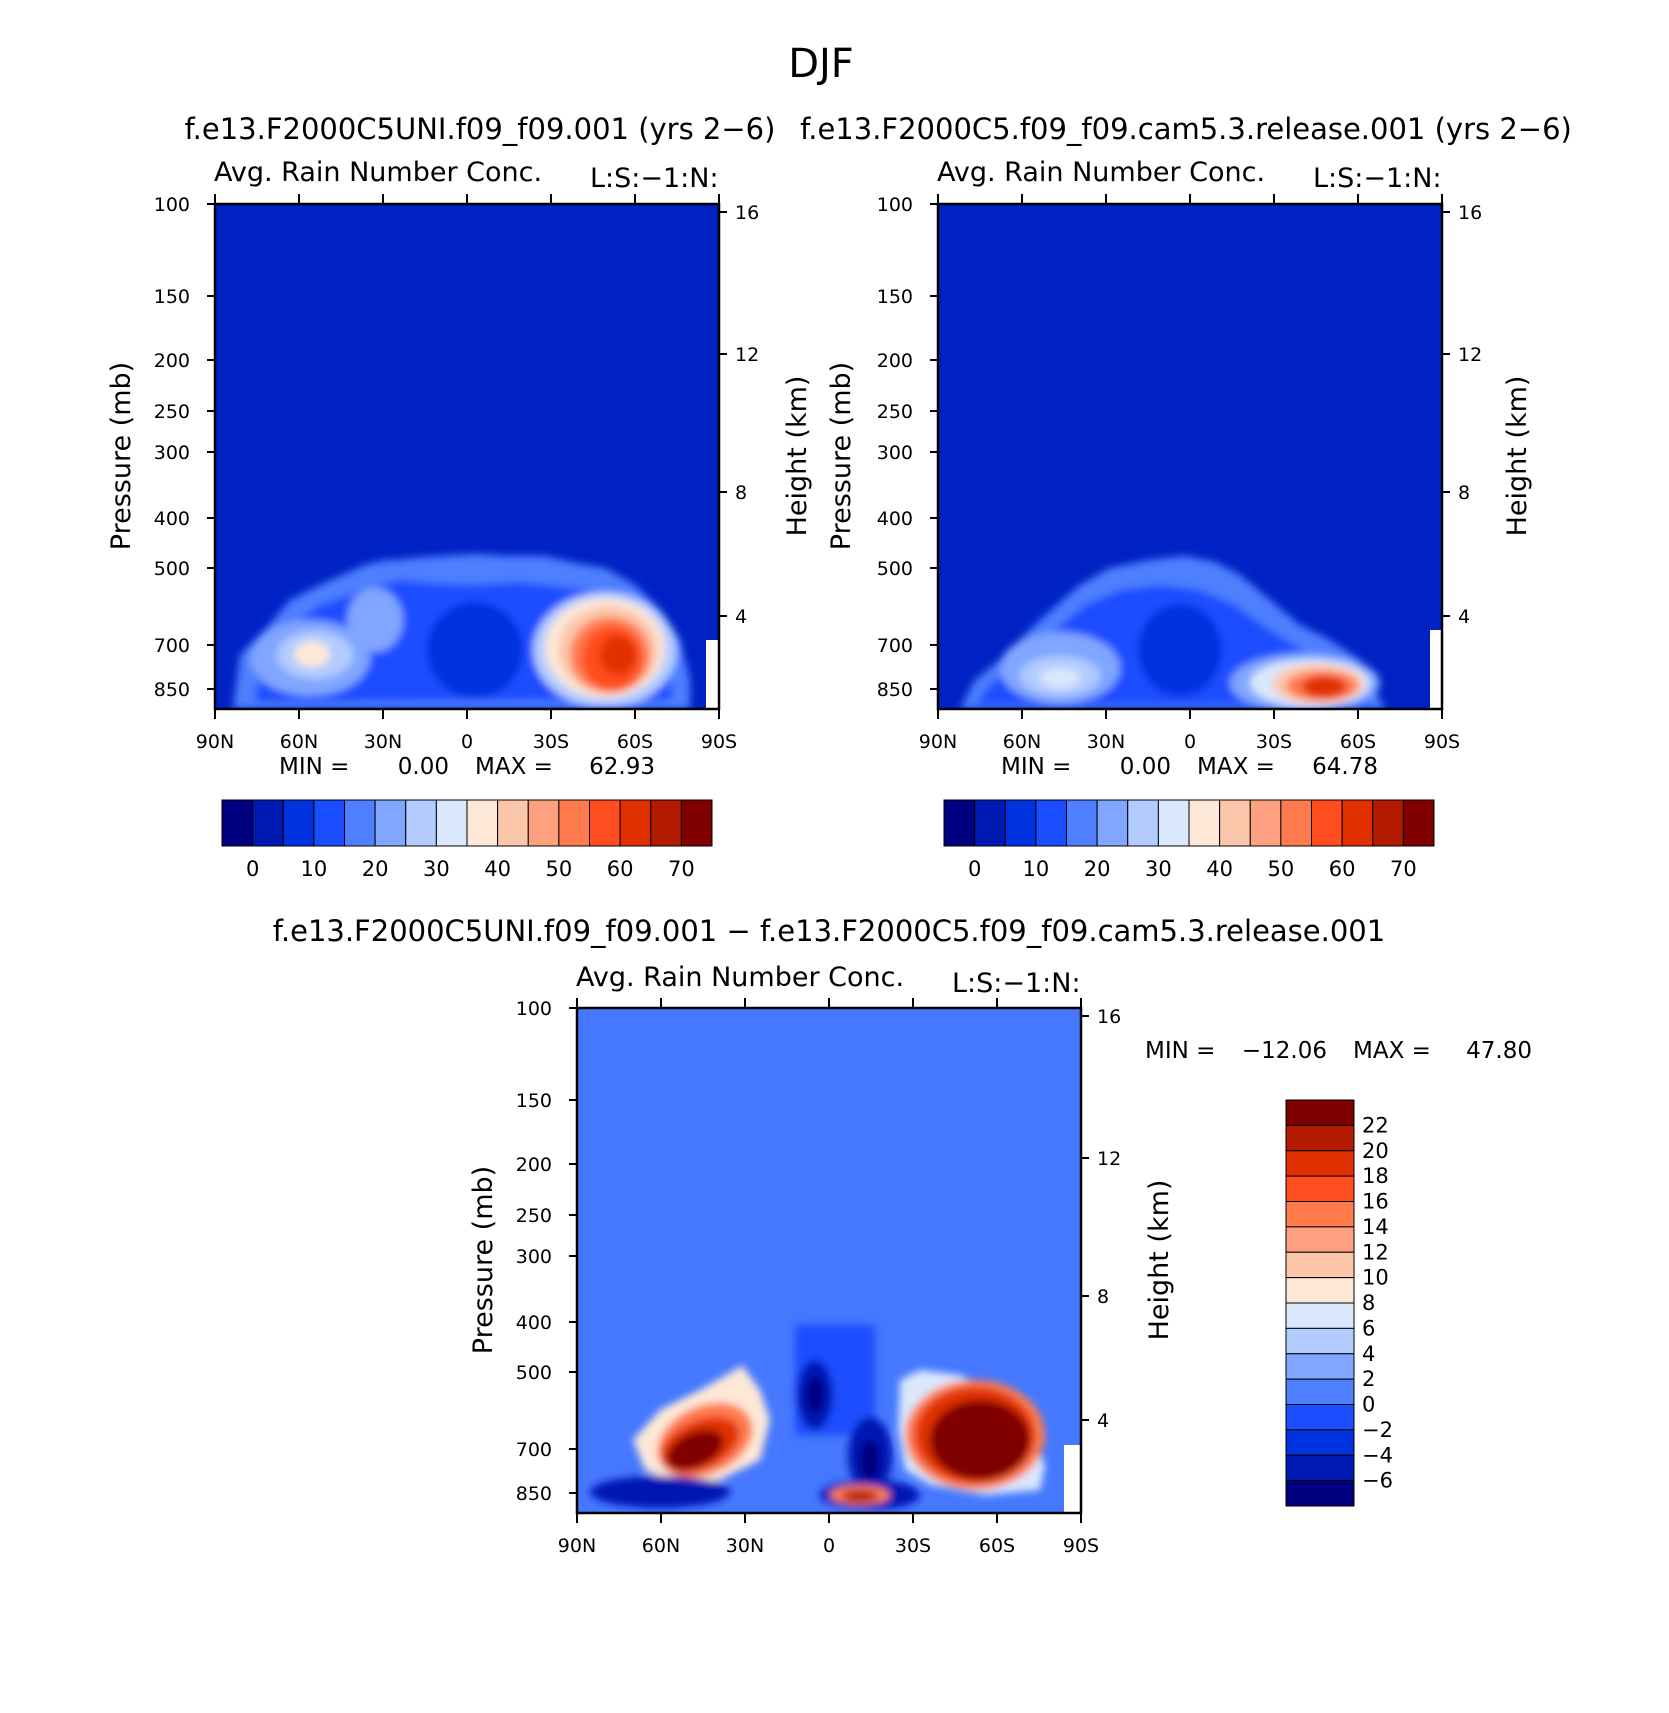  I want to click on right-y2tick-4: 4, so click(1464, 617).